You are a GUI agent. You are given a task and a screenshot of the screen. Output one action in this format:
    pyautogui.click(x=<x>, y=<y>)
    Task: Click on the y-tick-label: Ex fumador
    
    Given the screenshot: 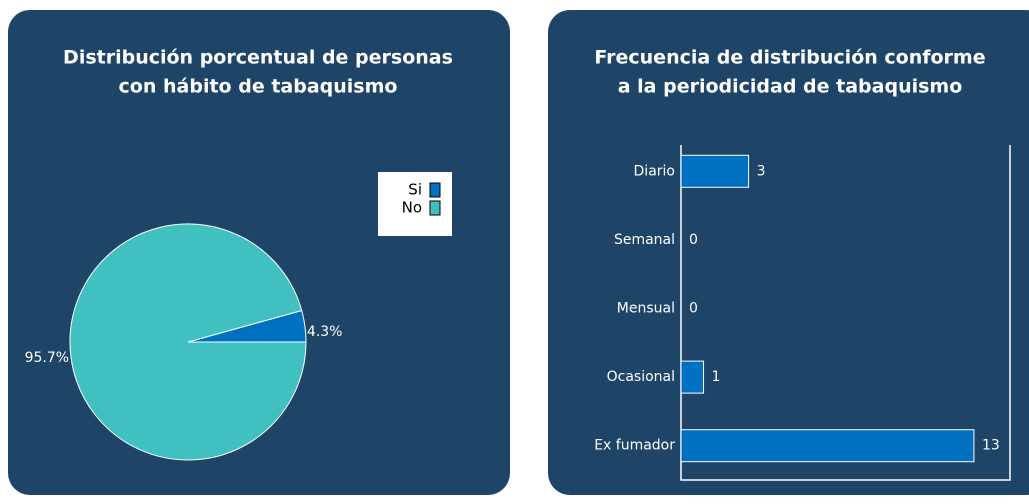 What is the action you would take?
    pyautogui.click(x=634, y=446)
    